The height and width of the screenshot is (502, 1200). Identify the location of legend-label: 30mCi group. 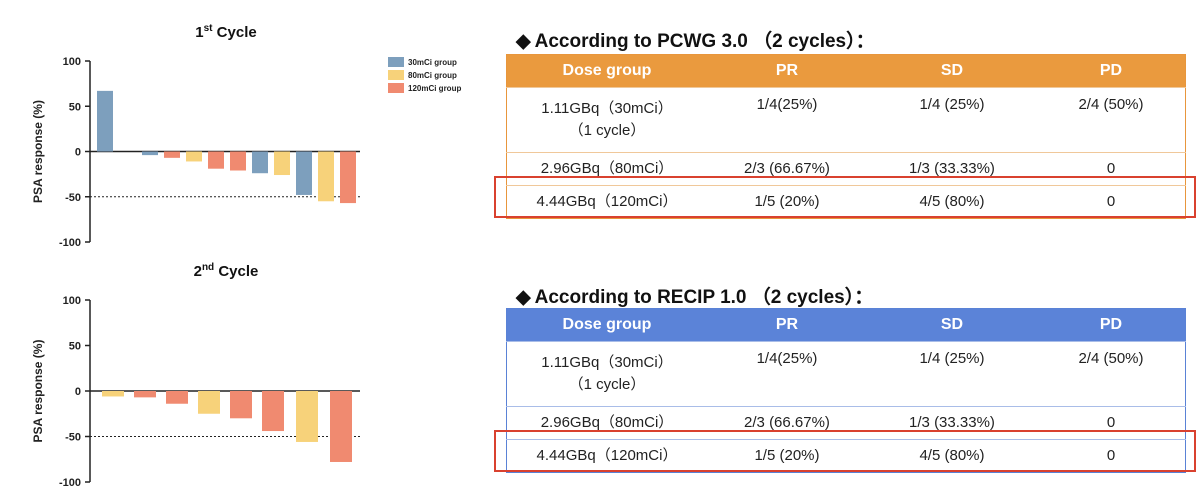
(432, 62).